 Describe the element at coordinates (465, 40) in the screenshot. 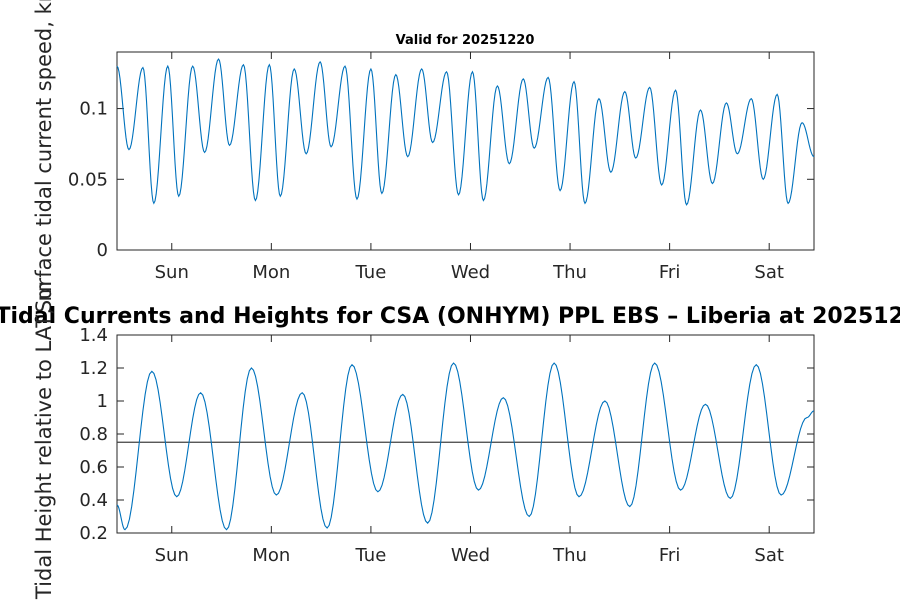

I see `current-chart-title: Valid for 20251220` at that location.